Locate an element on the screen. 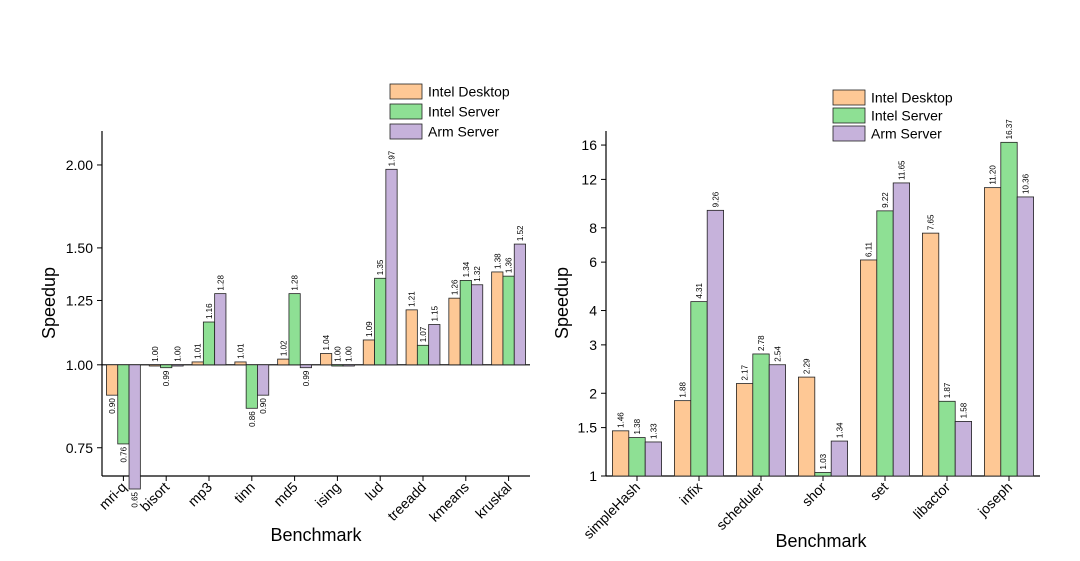  x-tick-label: set is located at coordinates (879, 491).